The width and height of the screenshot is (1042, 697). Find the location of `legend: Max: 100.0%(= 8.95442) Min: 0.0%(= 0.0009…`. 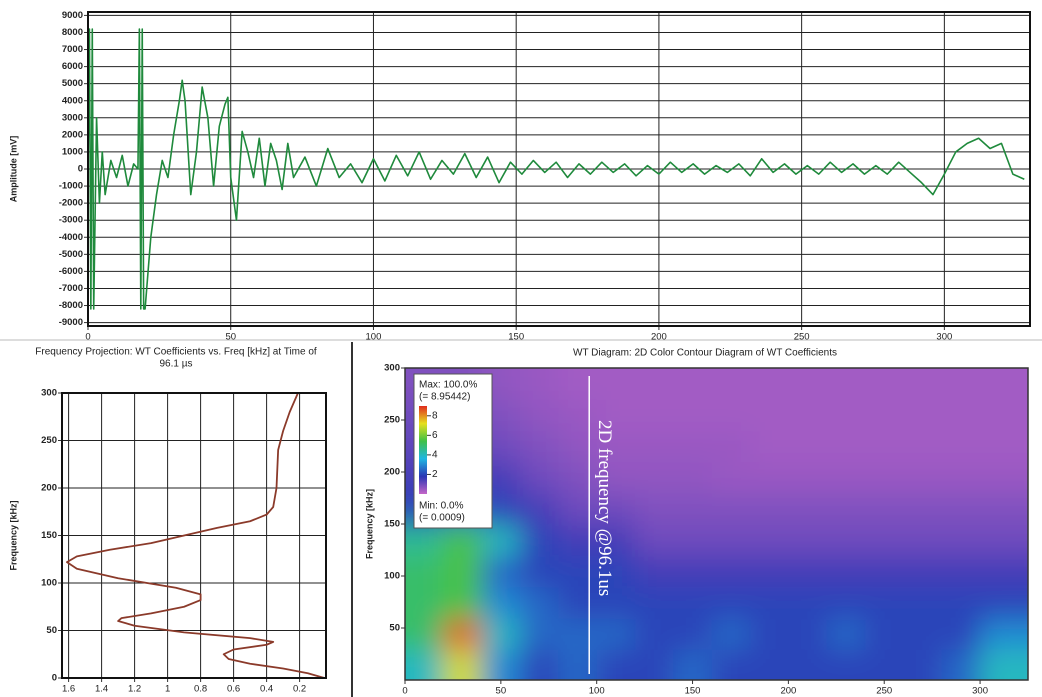

legend: Max: 100.0%(= 8.95442) Min: 0.0%(= 0.0009… is located at coordinates (453, 451).